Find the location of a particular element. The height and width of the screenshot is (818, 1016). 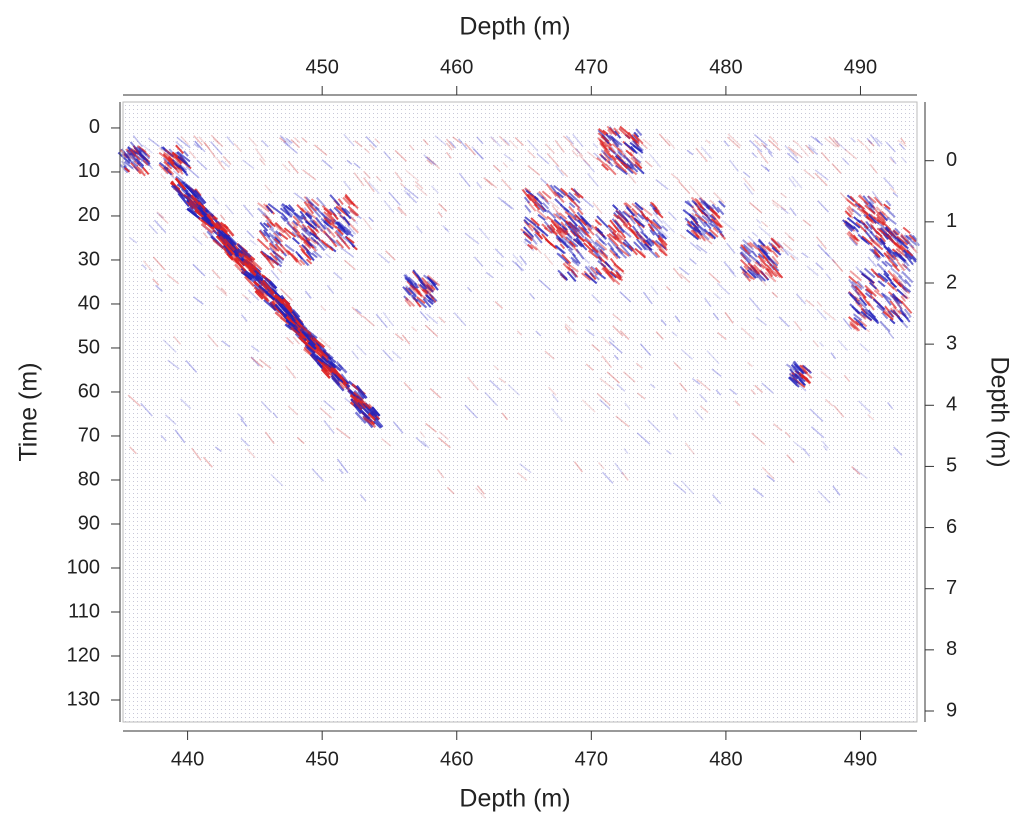

y2-tick-label: 3 is located at coordinates (951, 343).